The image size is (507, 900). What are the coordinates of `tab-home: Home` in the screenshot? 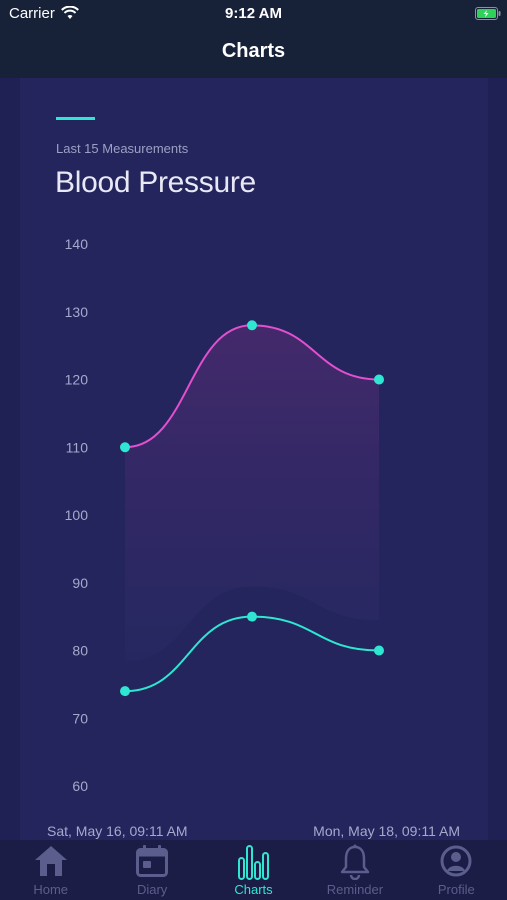 It's located at (50, 870).